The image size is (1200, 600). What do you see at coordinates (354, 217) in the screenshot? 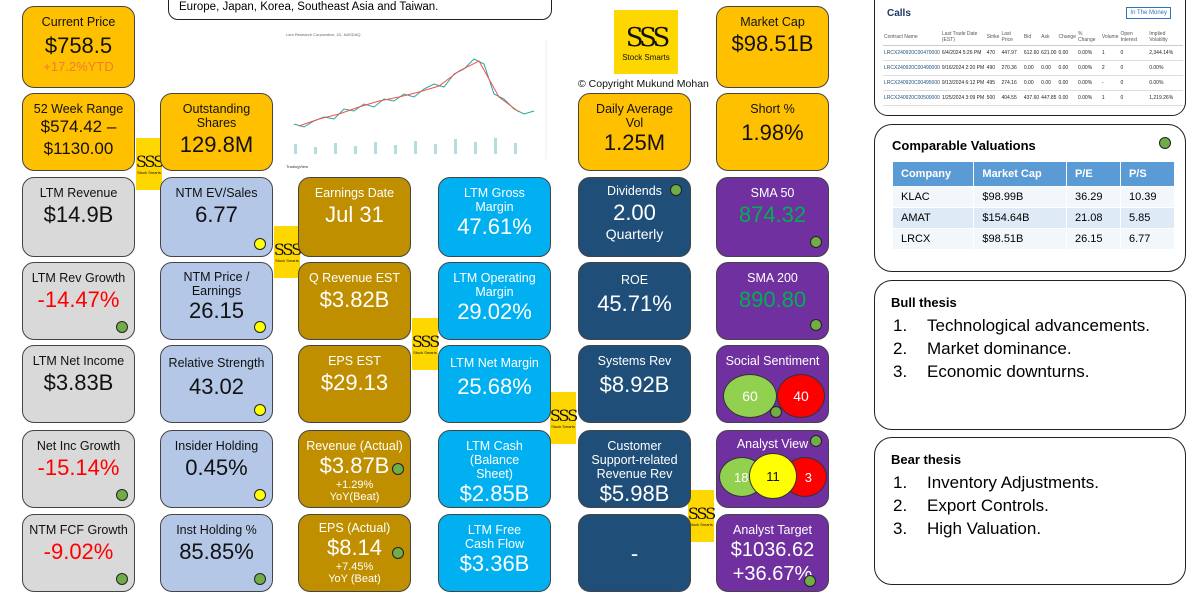
I see `tile-earnings-date: Earnings Date Jul 31` at bounding box center [354, 217].